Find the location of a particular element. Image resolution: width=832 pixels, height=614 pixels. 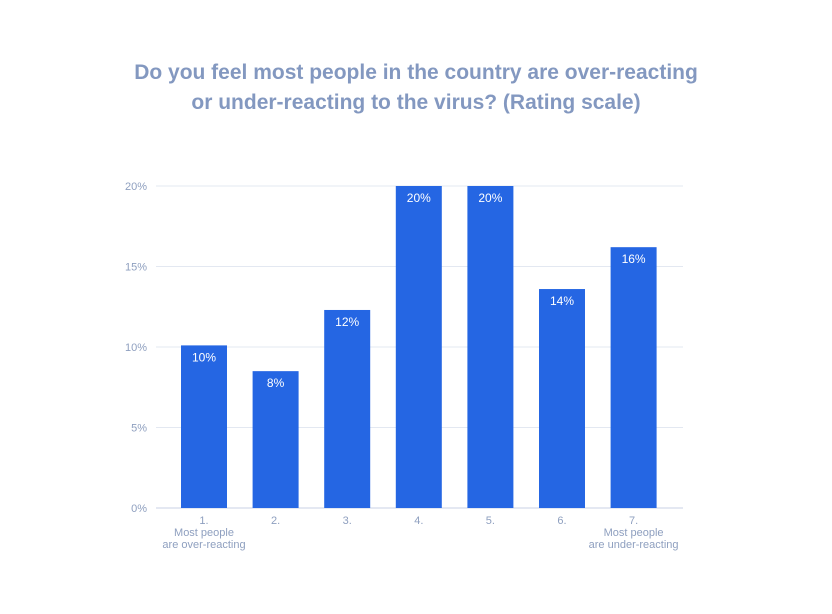

x-tick-label: are over-reacting is located at coordinates (203, 545).